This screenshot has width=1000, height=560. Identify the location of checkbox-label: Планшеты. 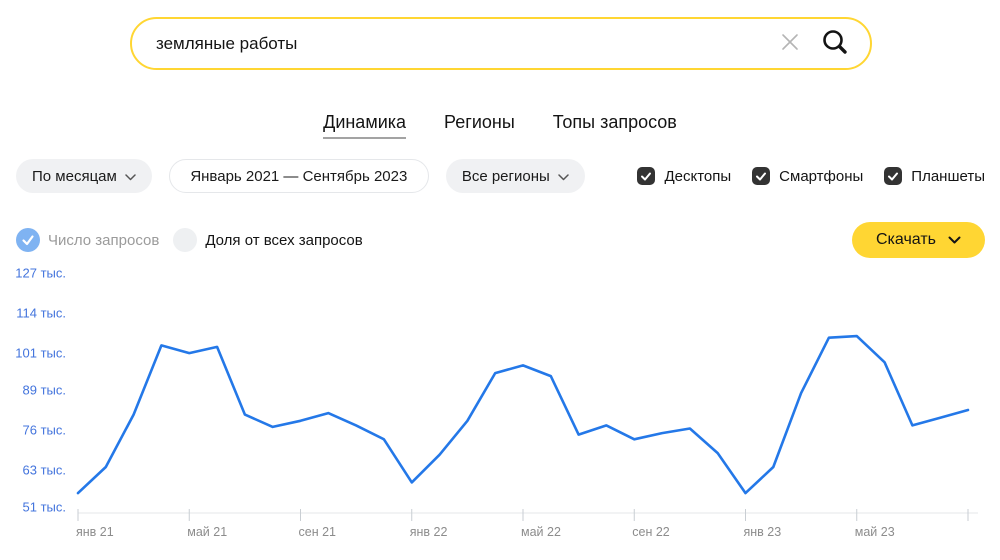
(948, 176).